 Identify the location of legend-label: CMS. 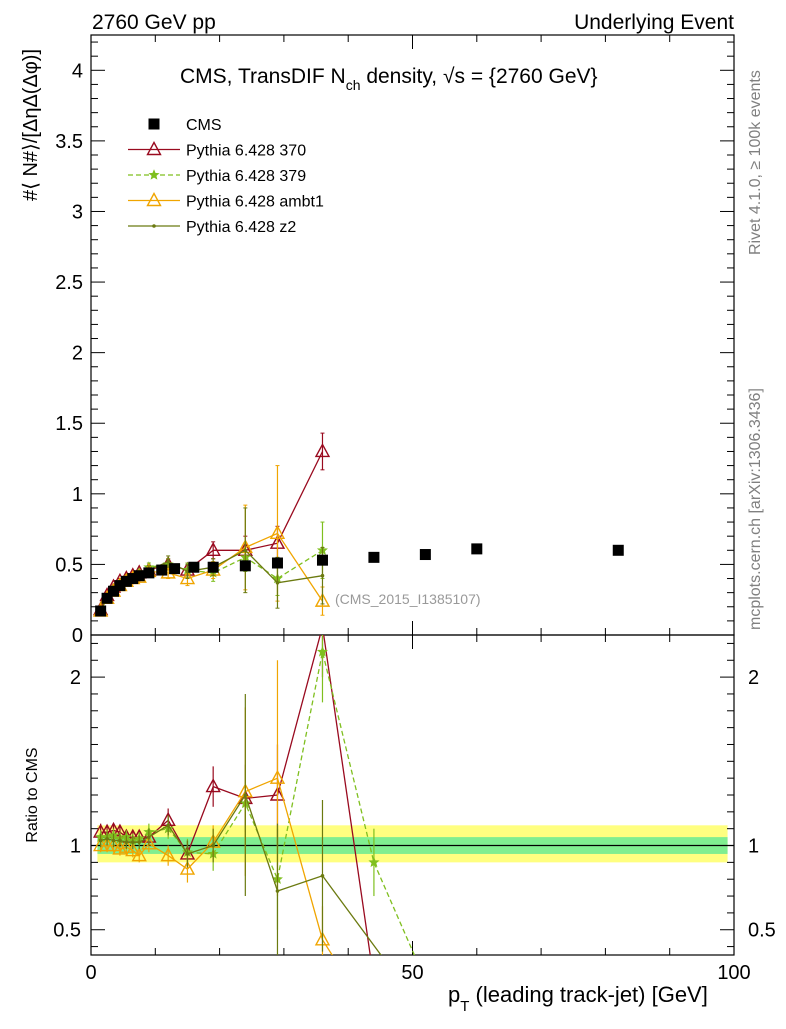
(204, 125).